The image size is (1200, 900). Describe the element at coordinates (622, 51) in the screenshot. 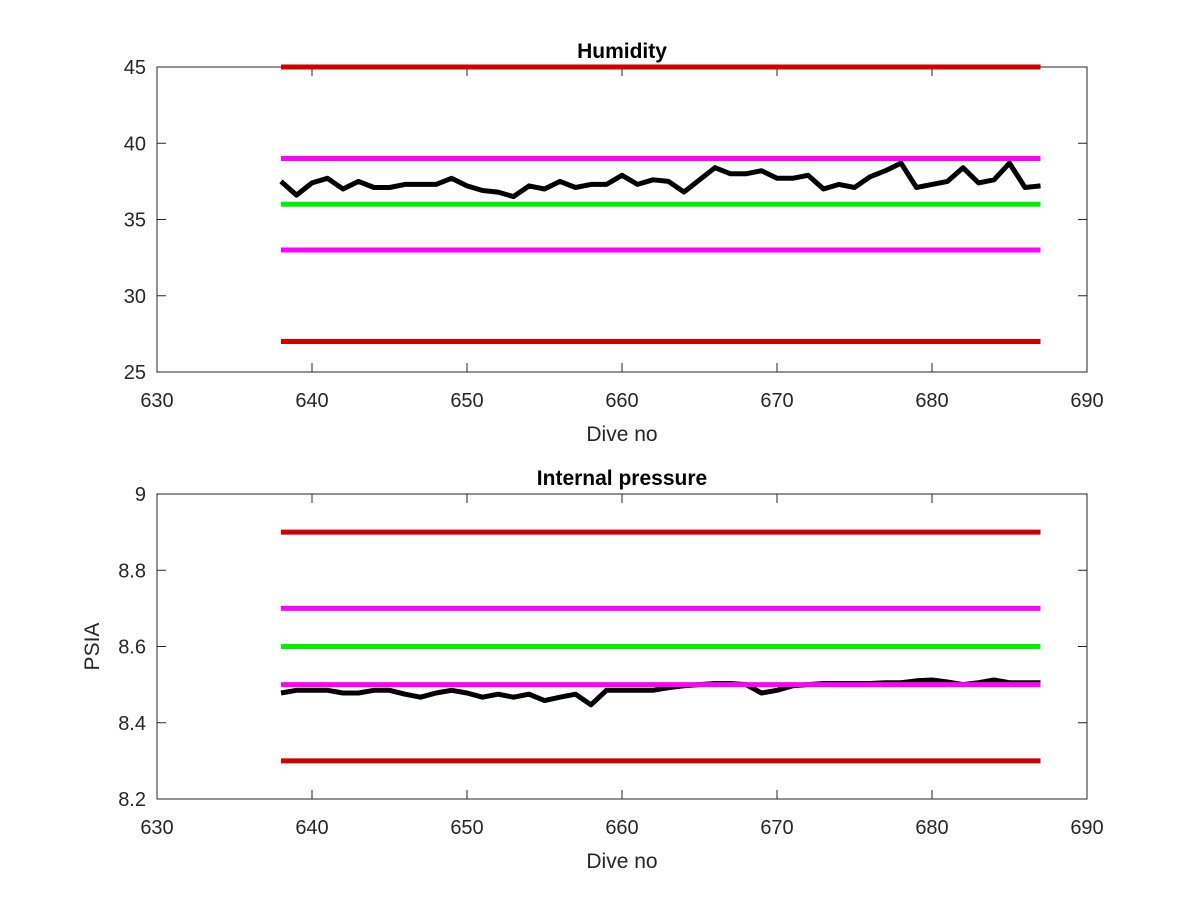

I see `chart-title: Humidity` at that location.